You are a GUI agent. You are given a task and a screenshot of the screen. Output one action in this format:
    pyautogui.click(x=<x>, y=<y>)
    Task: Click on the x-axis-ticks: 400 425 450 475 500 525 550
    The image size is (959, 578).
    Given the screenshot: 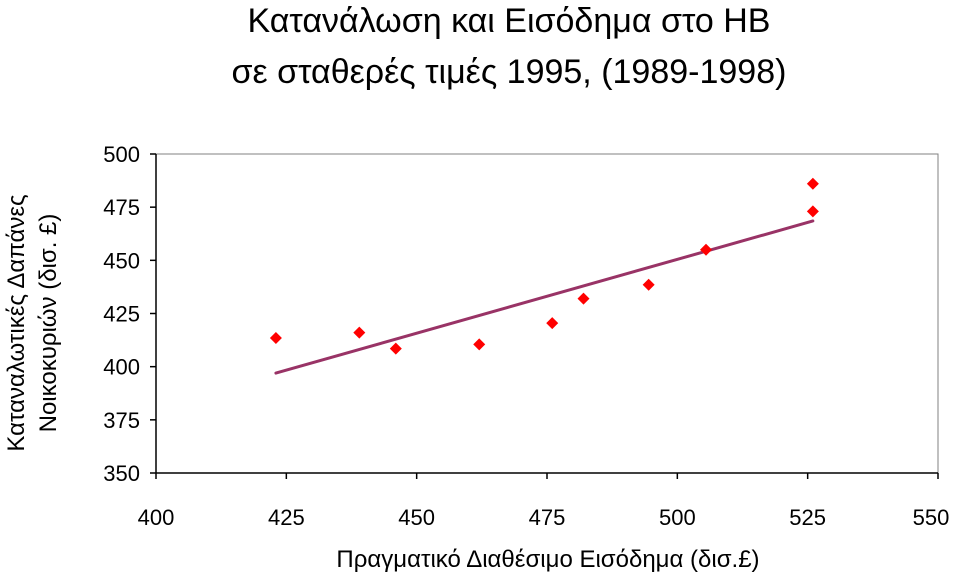 What is the action you would take?
    pyautogui.click(x=544, y=501)
    